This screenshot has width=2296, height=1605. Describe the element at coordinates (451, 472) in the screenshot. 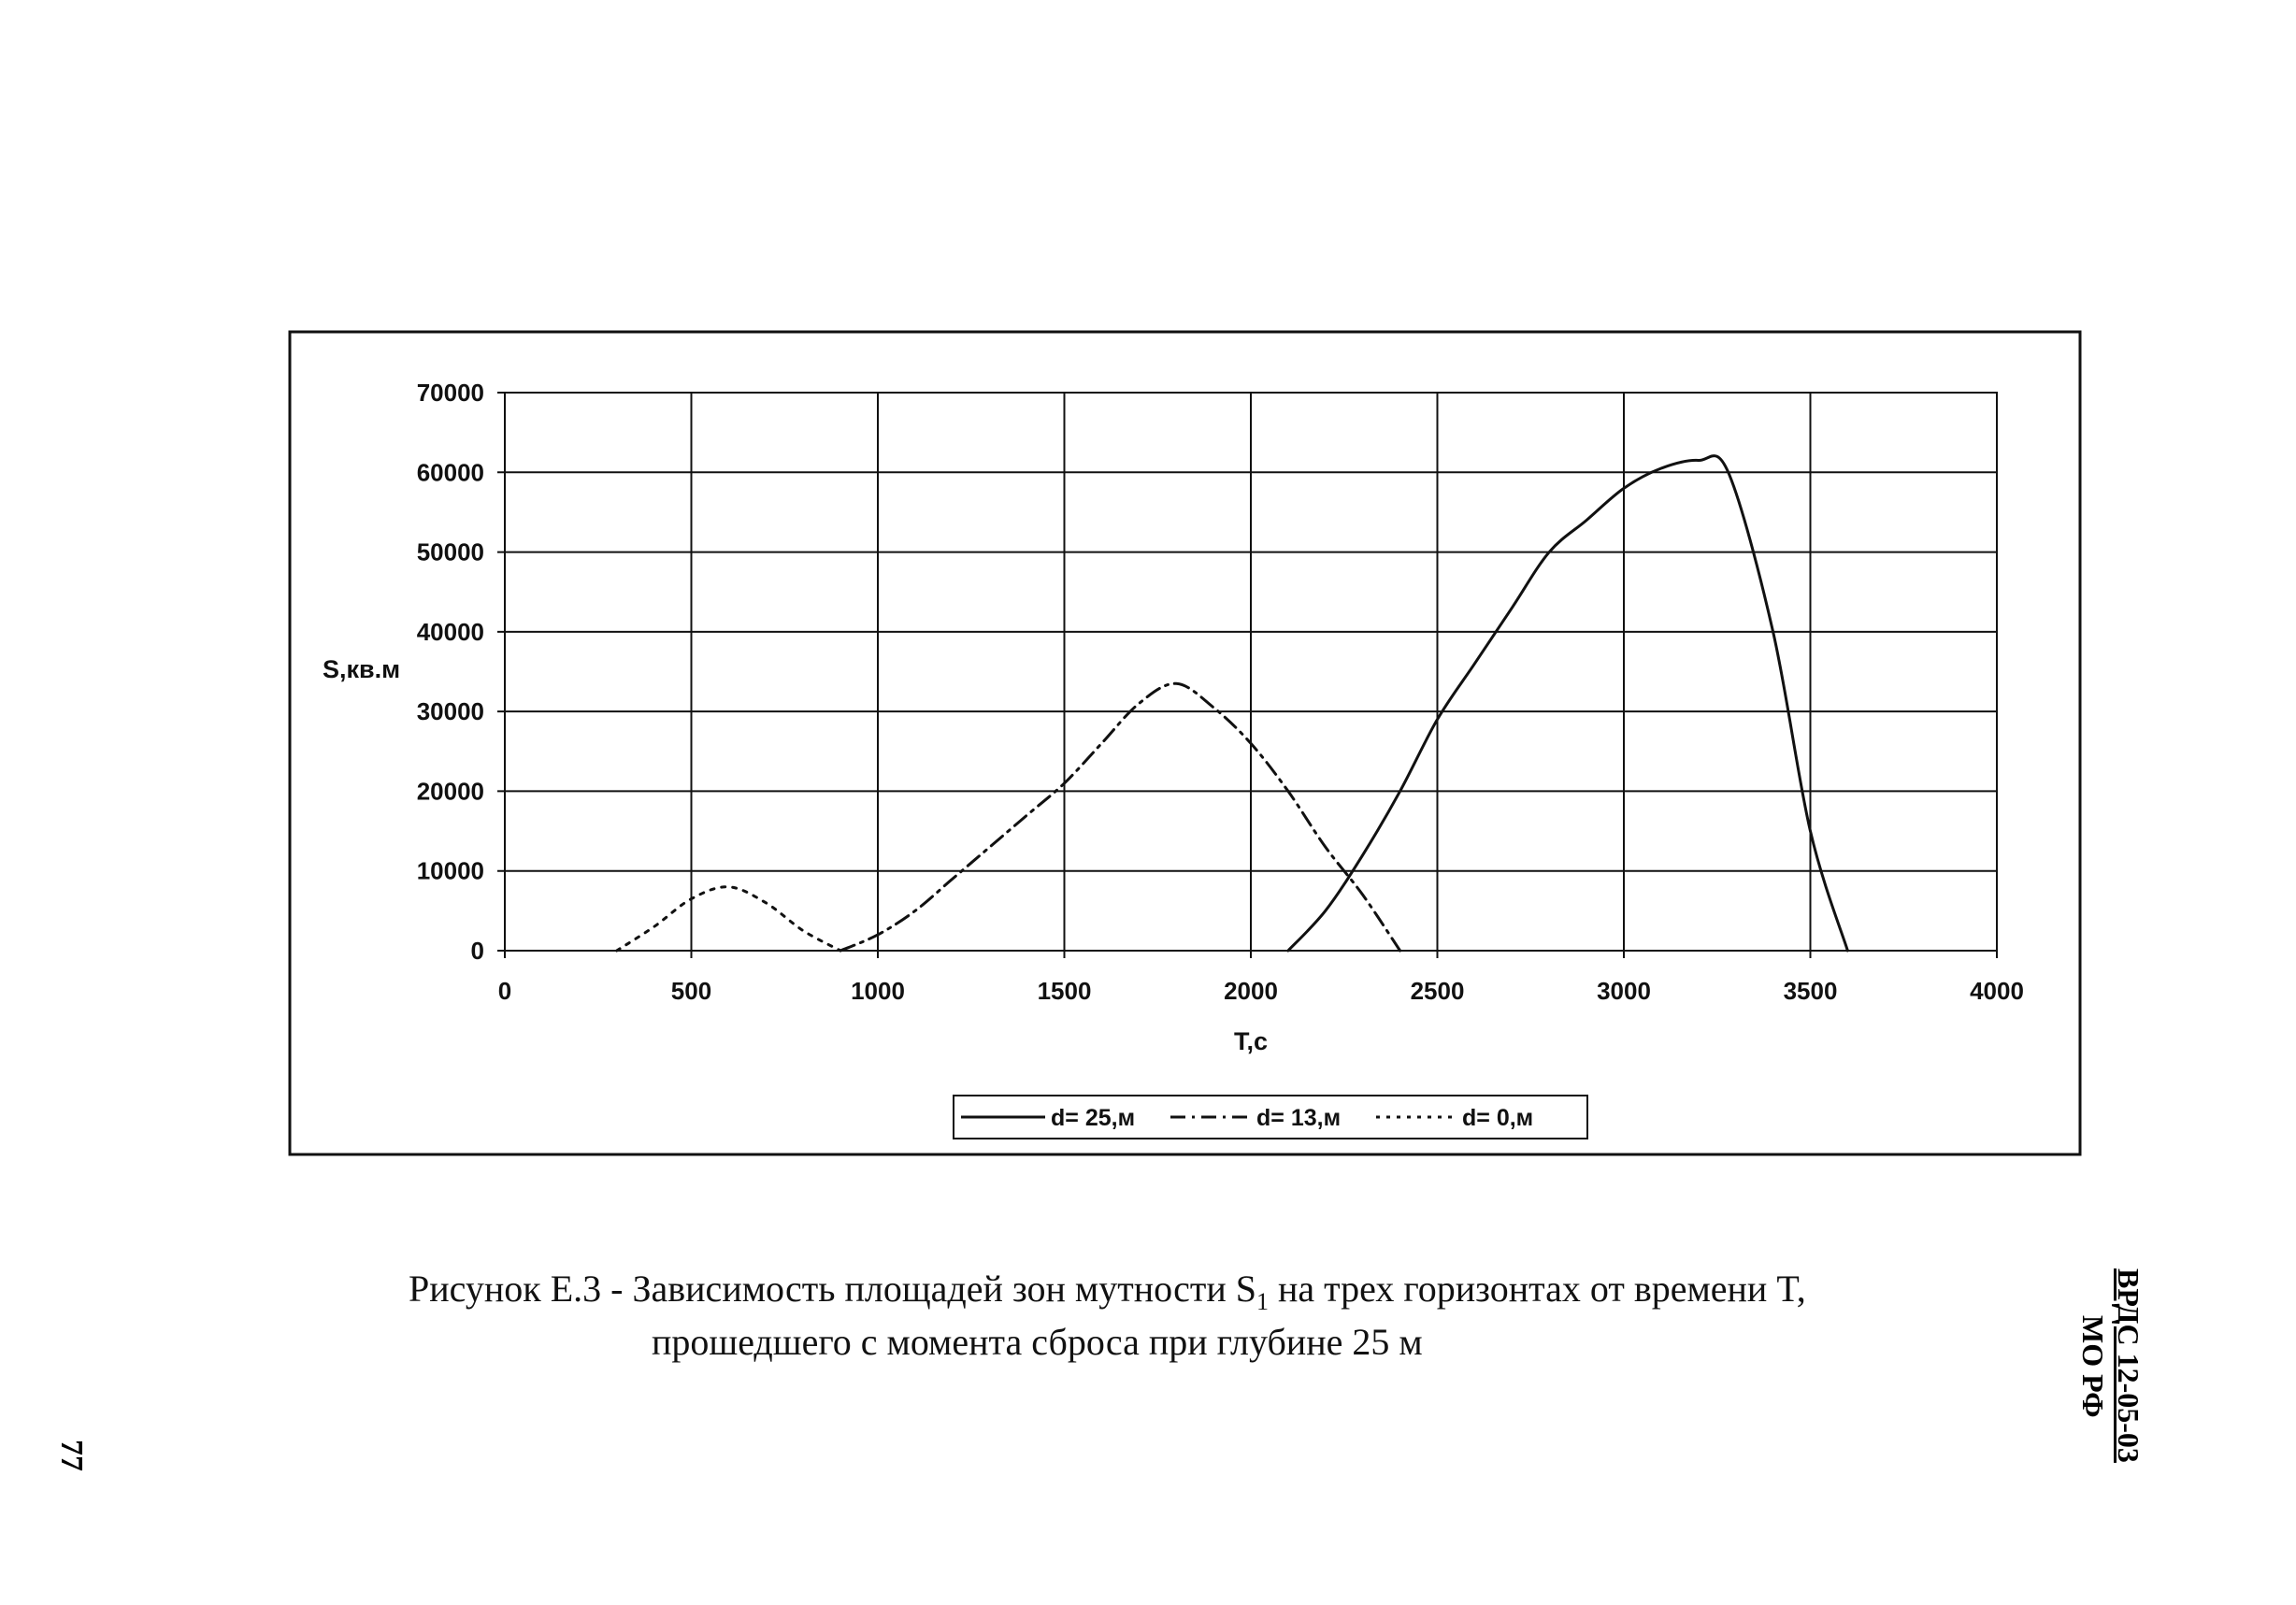

I see `y-tick-label: 60000` at that location.